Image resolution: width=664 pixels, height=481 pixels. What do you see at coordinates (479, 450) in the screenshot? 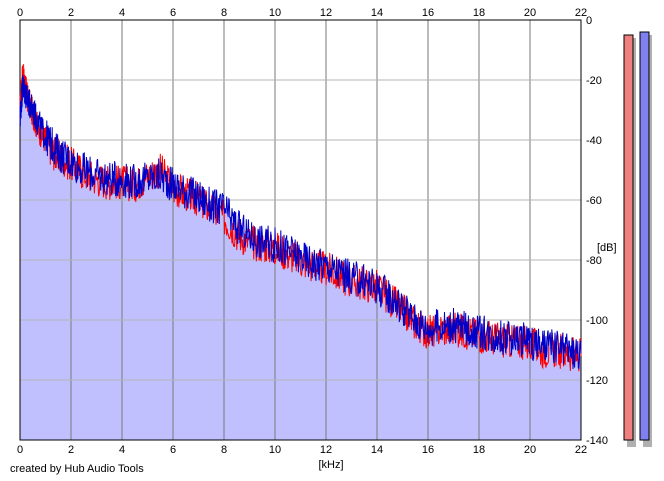
I see `x-tick-label-bottom: 18` at bounding box center [479, 450].